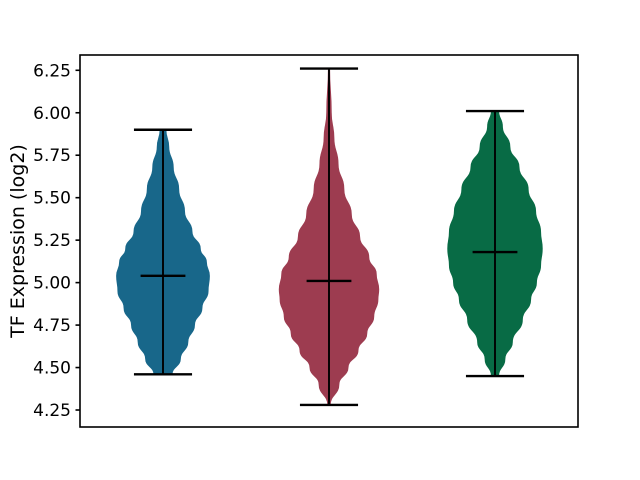 The image size is (640, 480). Describe the element at coordinates (329, 237) in the screenshot. I see `violin-2-group` at that location.